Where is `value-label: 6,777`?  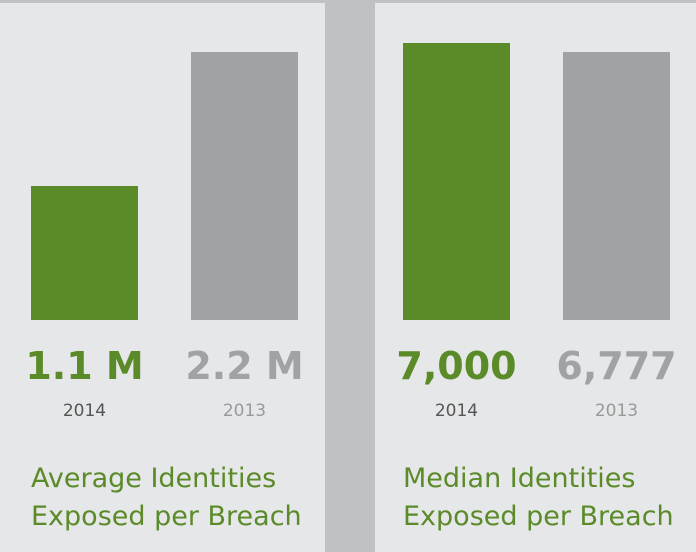
value-label: 6,777 is located at coordinates (616, 366).